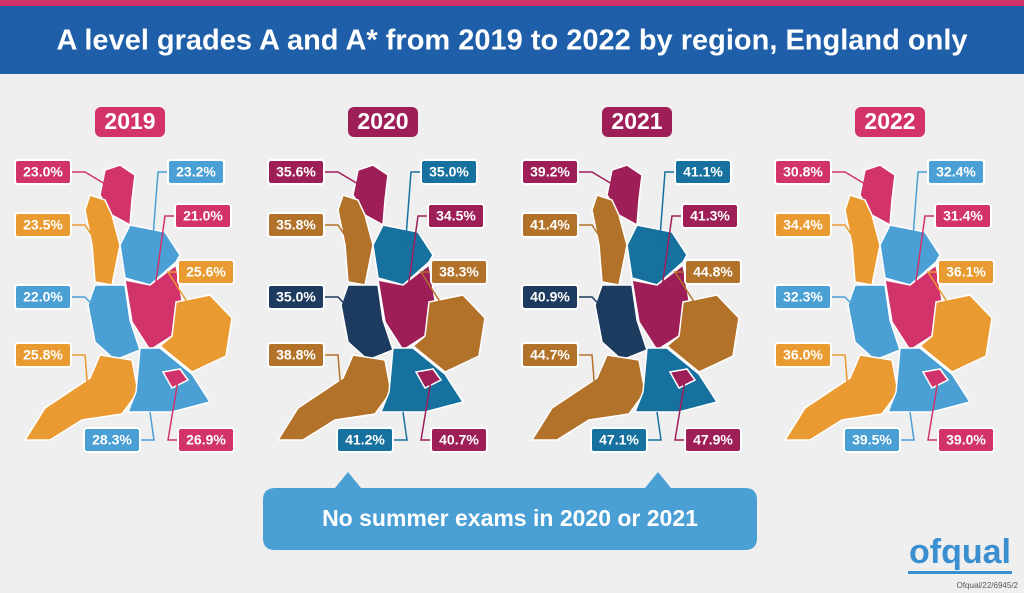 The image size is (1024, 593). Describe the element at coordinates (803, 225) in the screenshot. I see `label-text: 34.4%` at that location.